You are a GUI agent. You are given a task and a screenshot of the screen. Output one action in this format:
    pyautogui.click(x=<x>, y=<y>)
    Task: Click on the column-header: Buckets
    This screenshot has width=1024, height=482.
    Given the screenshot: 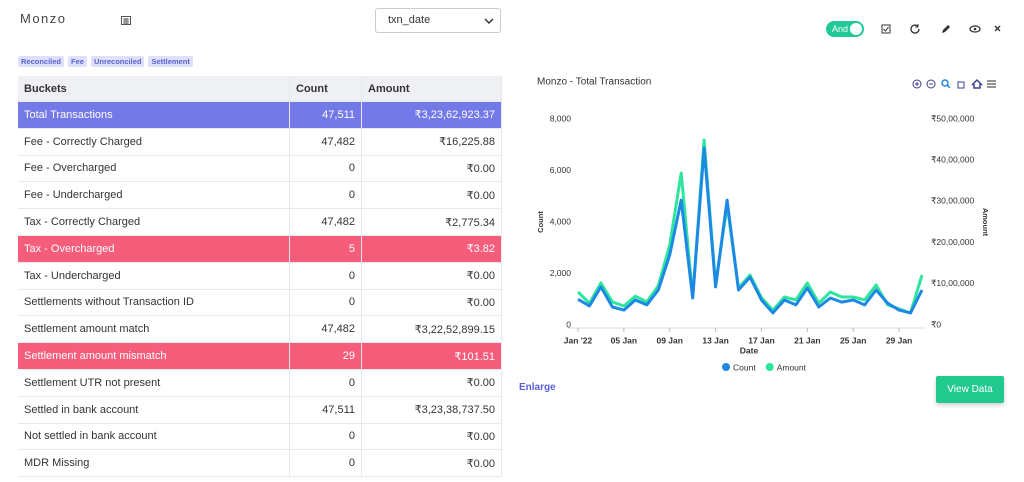 What is the action you would take?
    pyautogui.click(x=154, y=88)
    